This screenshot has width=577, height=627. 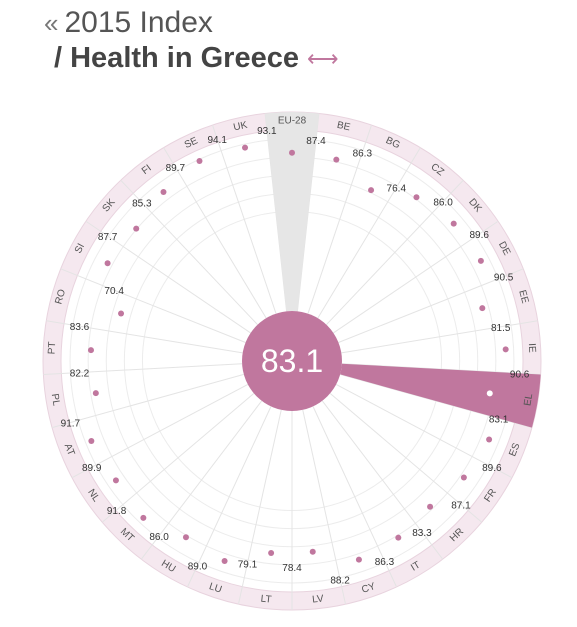 I want to click on point-de, so click(x=480, y=260).